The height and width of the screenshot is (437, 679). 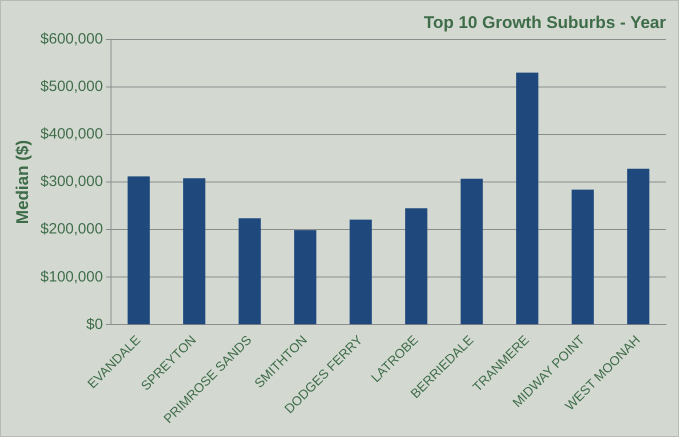 I want to click on y-tick-label: $0, so click(x=94, y=324).